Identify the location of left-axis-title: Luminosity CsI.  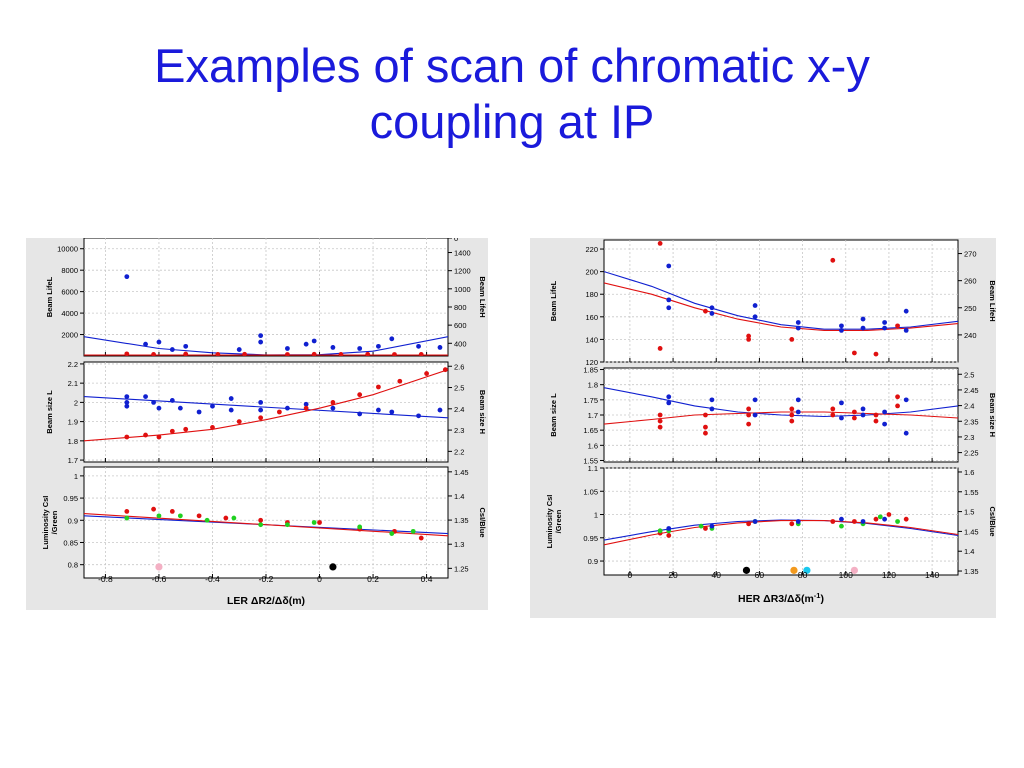
(549, 522).